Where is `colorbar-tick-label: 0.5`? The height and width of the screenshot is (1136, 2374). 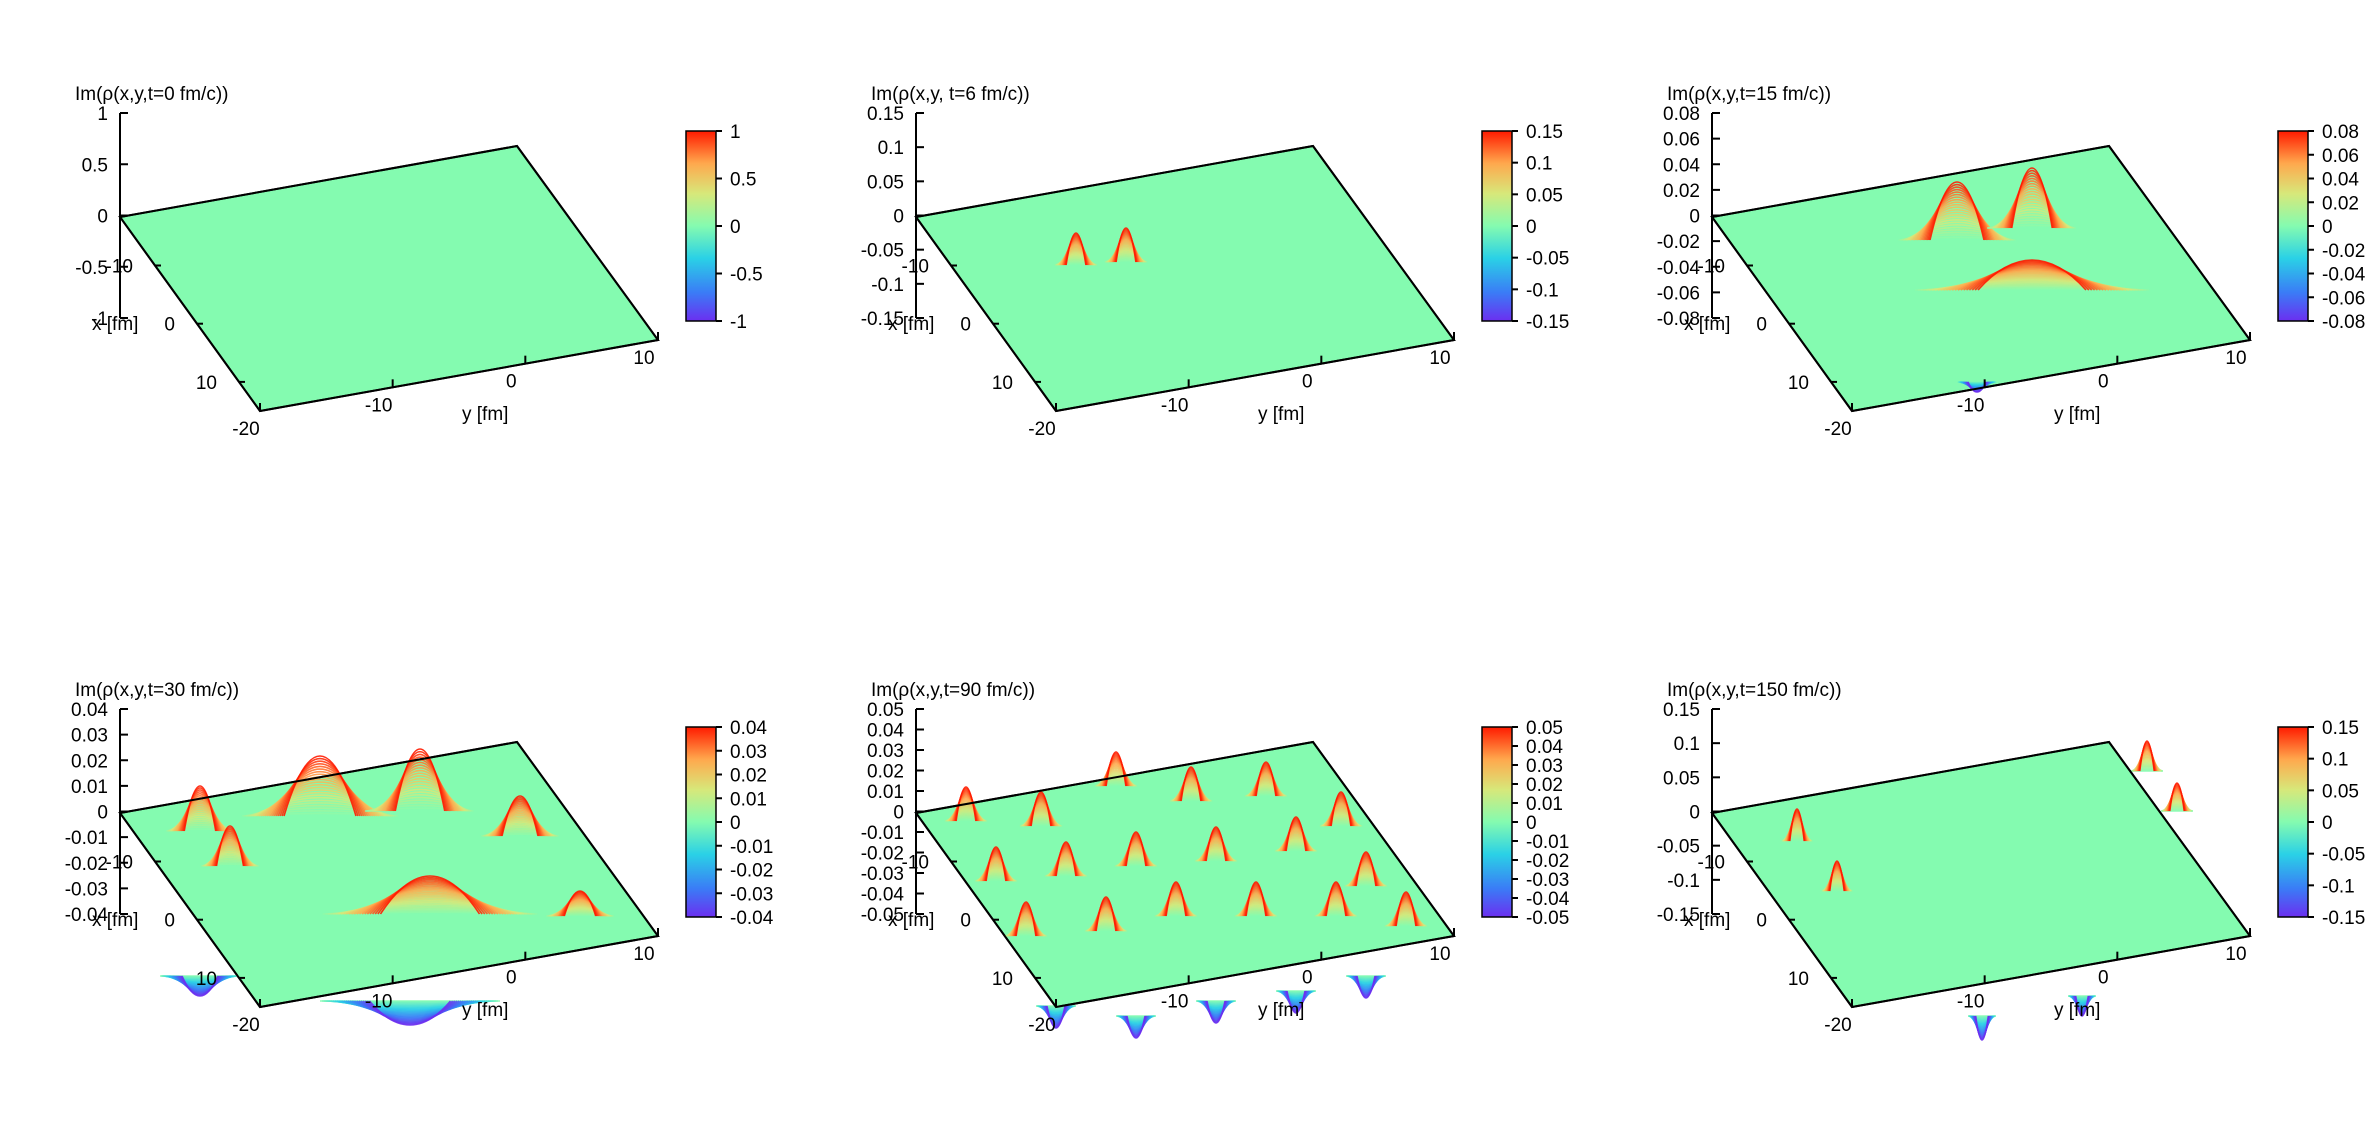
colorbar-tick-label: 0.5 is located at coordinates (743, 180).